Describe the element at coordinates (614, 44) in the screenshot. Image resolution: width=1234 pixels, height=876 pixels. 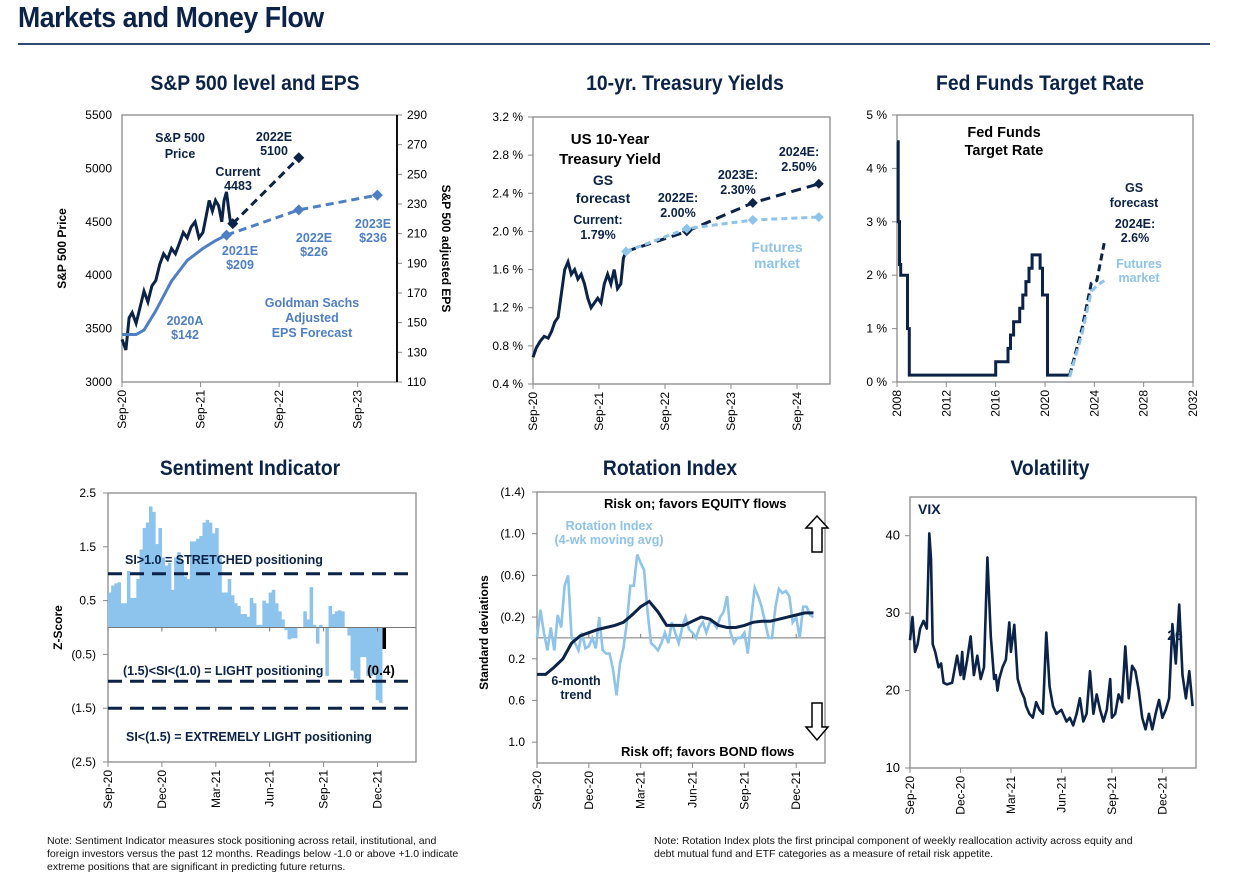
I see `title-divider` at that location.